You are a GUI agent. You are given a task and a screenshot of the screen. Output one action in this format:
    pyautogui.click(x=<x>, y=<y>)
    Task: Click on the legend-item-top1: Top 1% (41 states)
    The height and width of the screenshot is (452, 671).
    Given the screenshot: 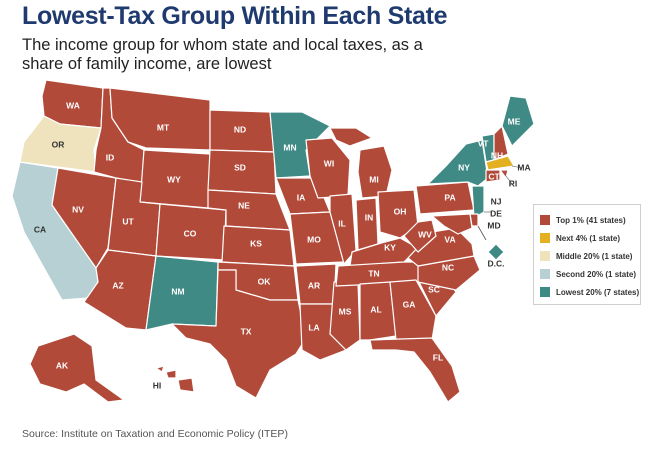 What is the action you would take?
    pyautogui.click(x=587, y=220)
    